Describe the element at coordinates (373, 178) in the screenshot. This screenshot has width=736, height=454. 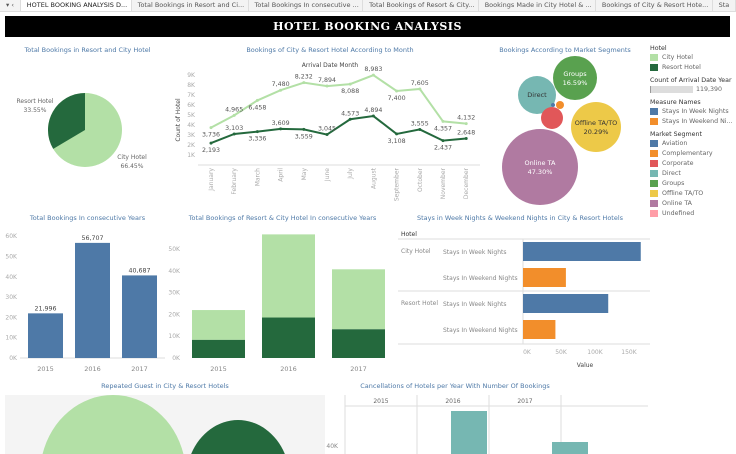
I see `line-xtick: August` at that location.